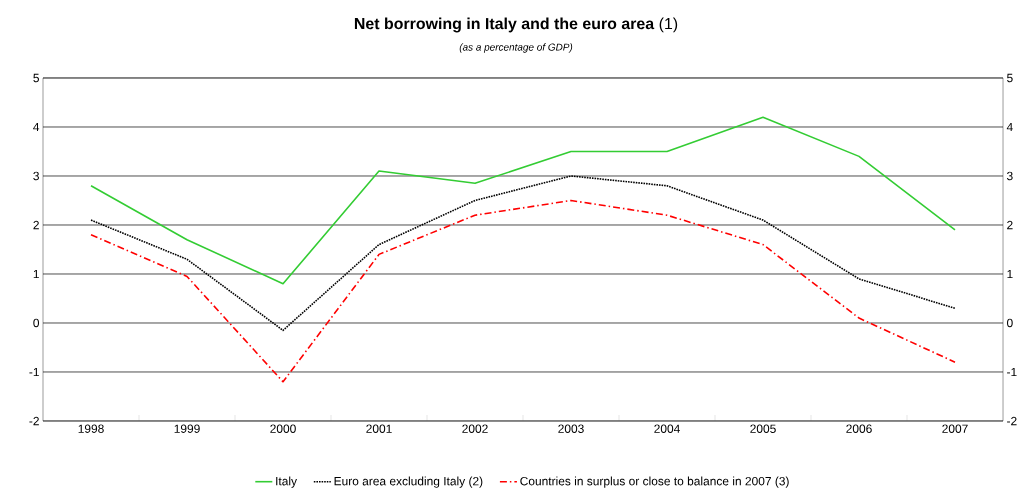 This screenshot has width=1032, height=500. What do you see at coordinates (1012, 421) in the screenshot?
I see `y2-tick-label: -2` at bounding box center [1012, 421].